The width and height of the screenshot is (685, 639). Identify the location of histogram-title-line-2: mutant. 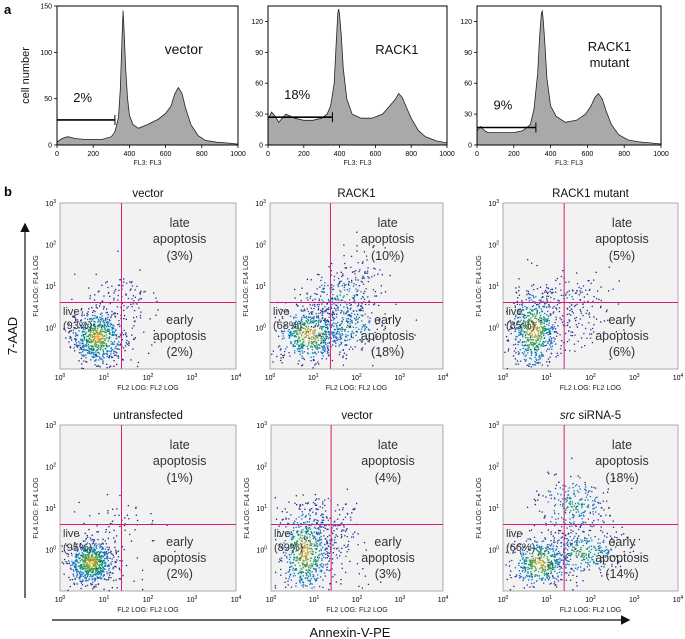
(610, 62).